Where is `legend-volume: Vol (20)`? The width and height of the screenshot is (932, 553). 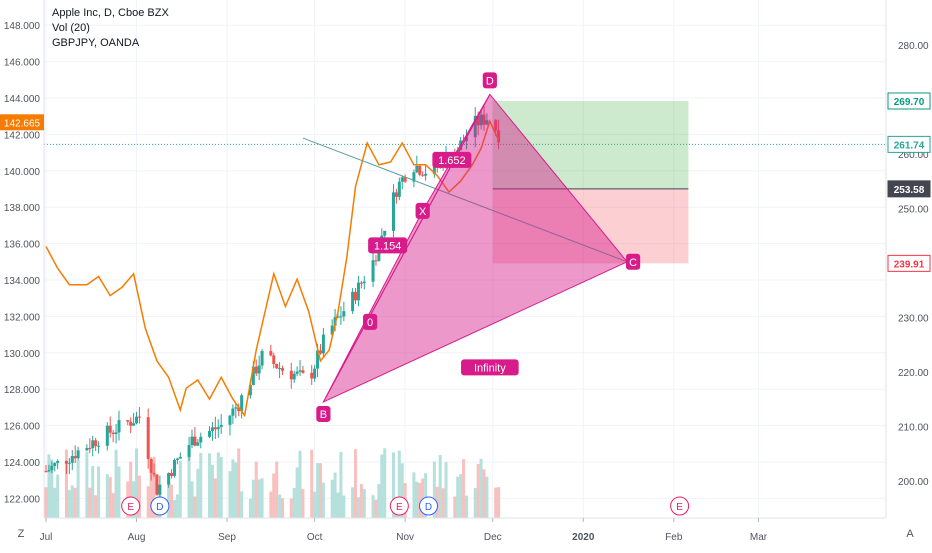 legend-volume: Vol (20) is located at coordinates (71, 28).